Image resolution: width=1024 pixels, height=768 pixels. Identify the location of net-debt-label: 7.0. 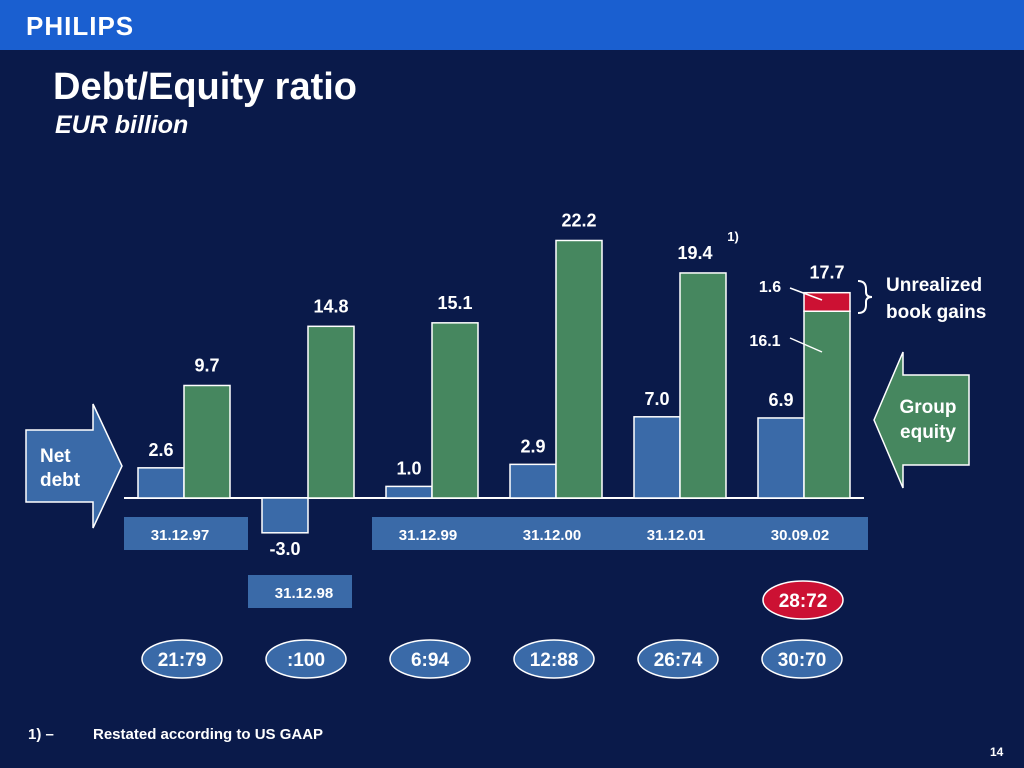
(656, 399).